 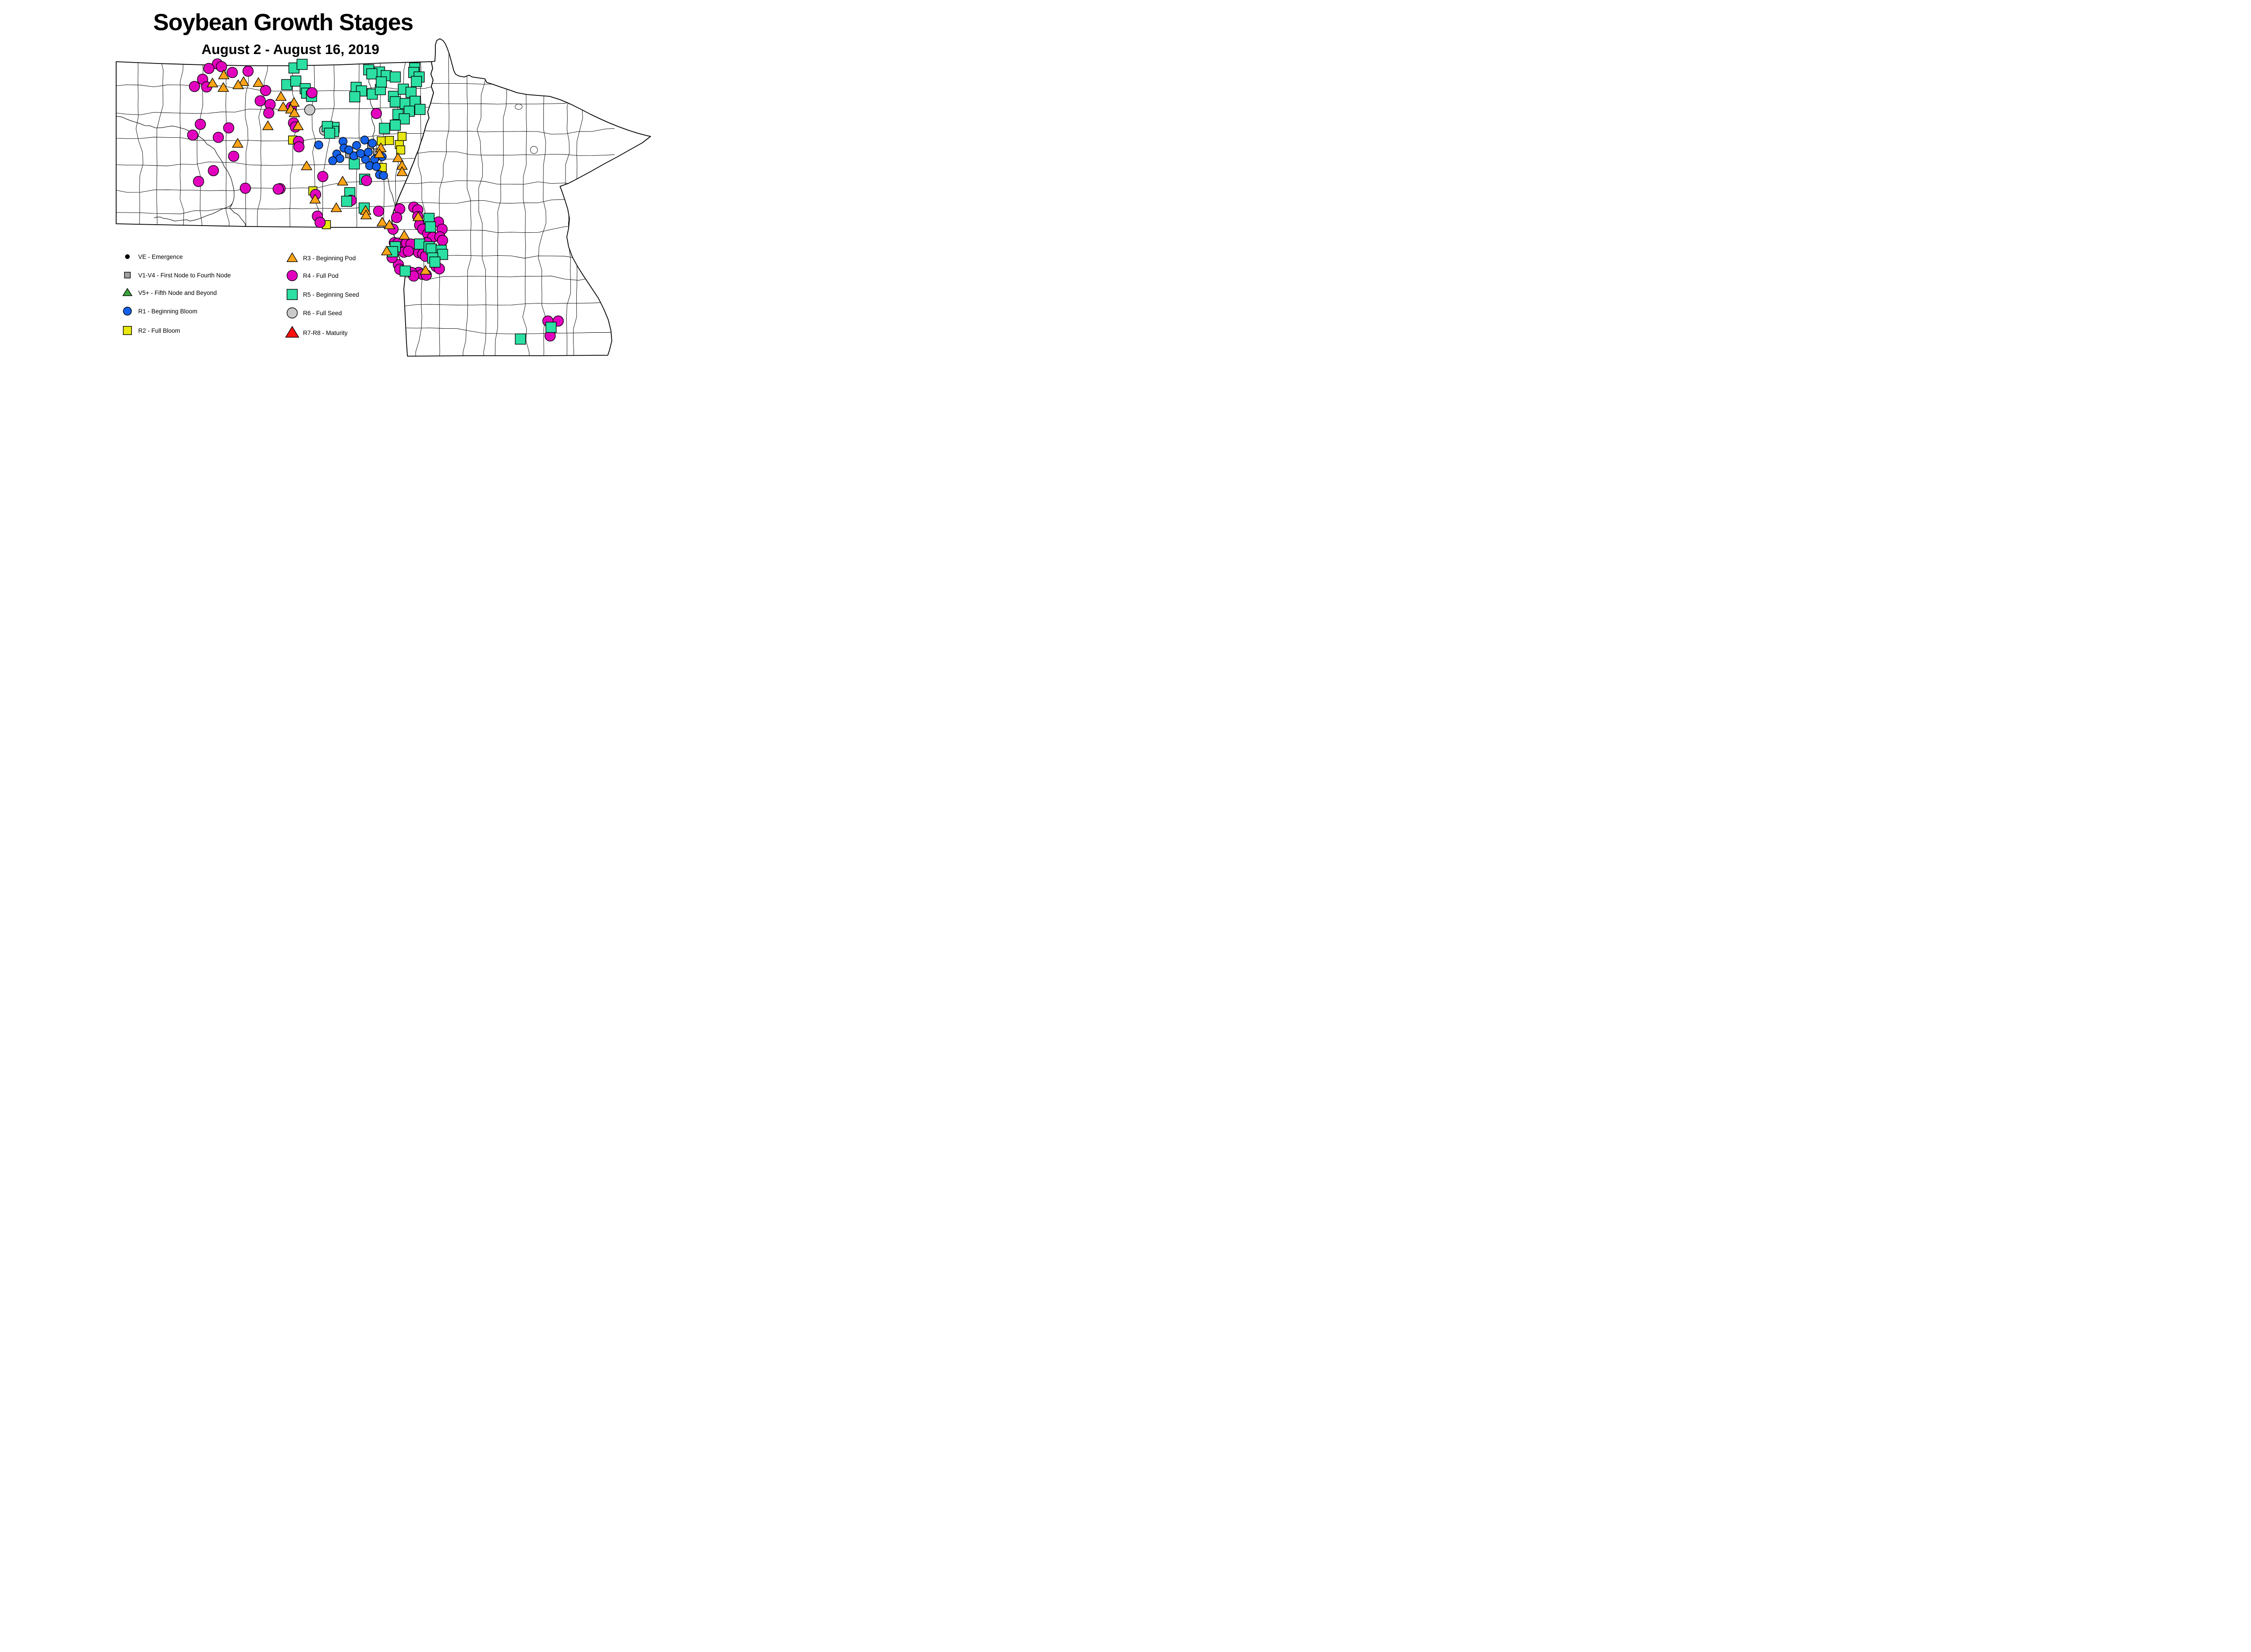 What do you see at coordinates (127, 256) in the screenshot?
I see `legend-symbol-ve` at bounding box center [127, 256].